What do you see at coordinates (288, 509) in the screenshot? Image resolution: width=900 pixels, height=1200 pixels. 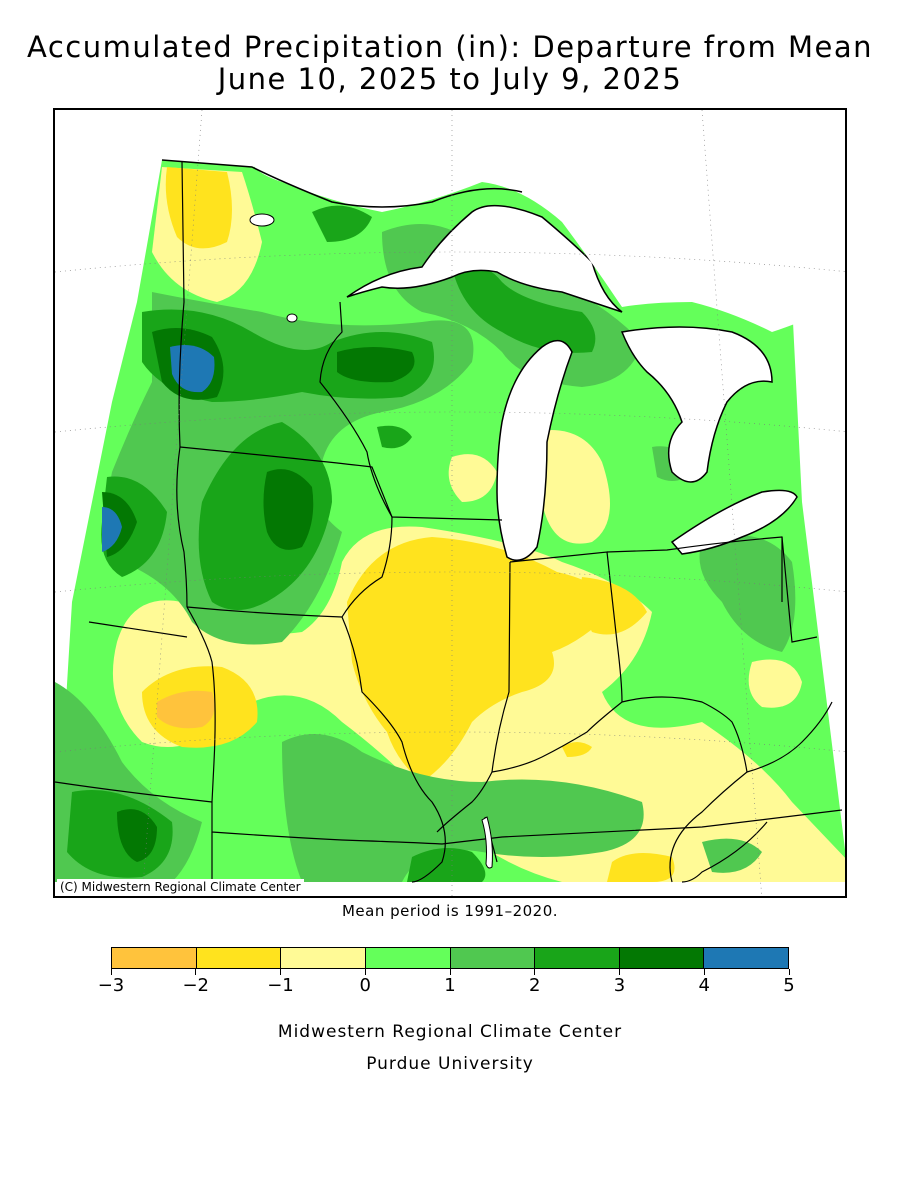 I see `wettest-zone-ia` at bounding box center [288, 509].